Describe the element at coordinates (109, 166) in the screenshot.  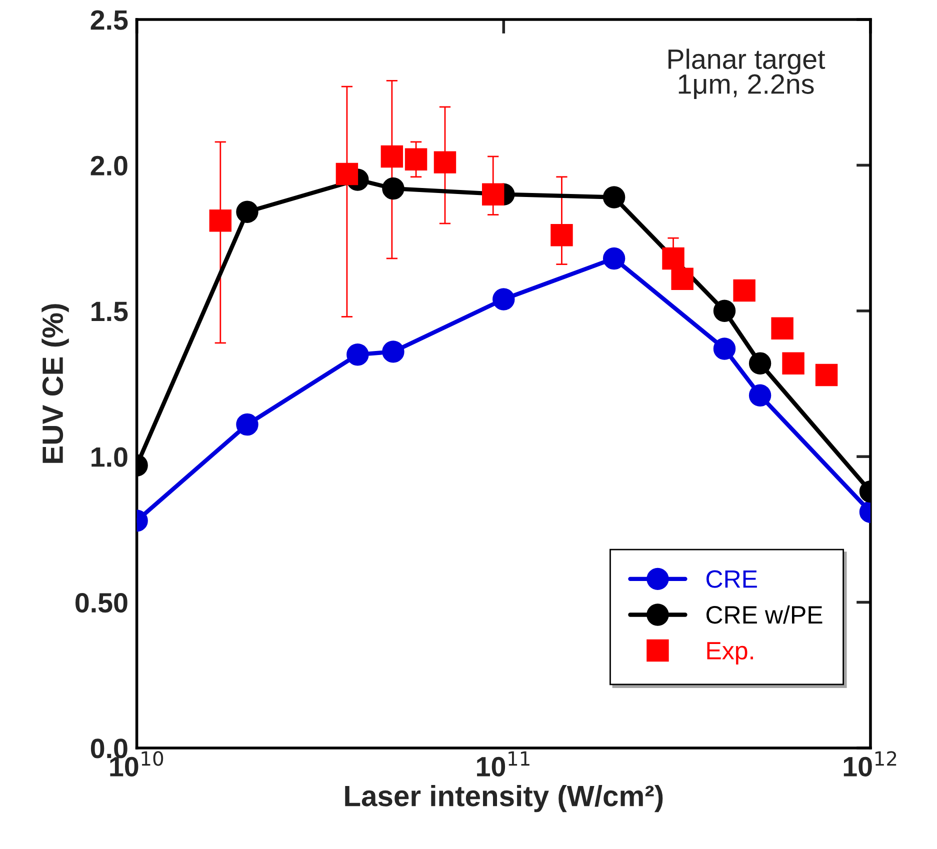
I see `y-tick-label: 2.0` at that location.